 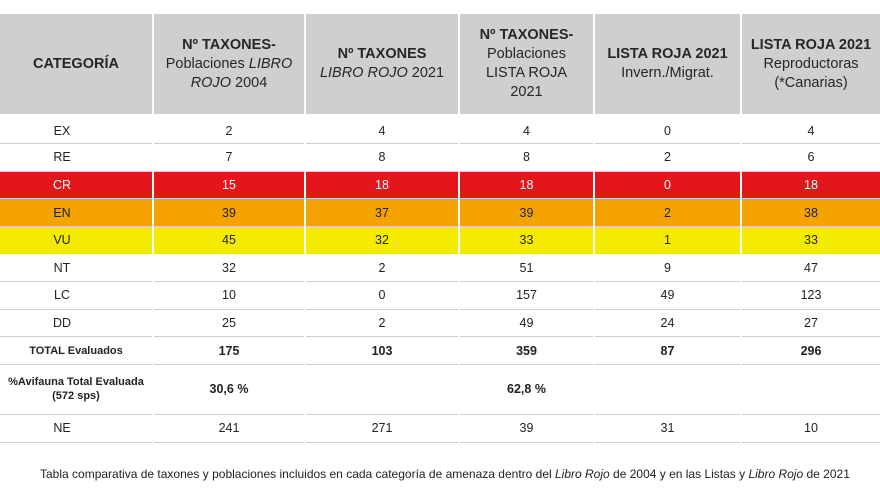 I want to click on header-lista-roja-invernantes: LISTA ROJA 2021 Invern./Migrat., so click(x=668, y=66).